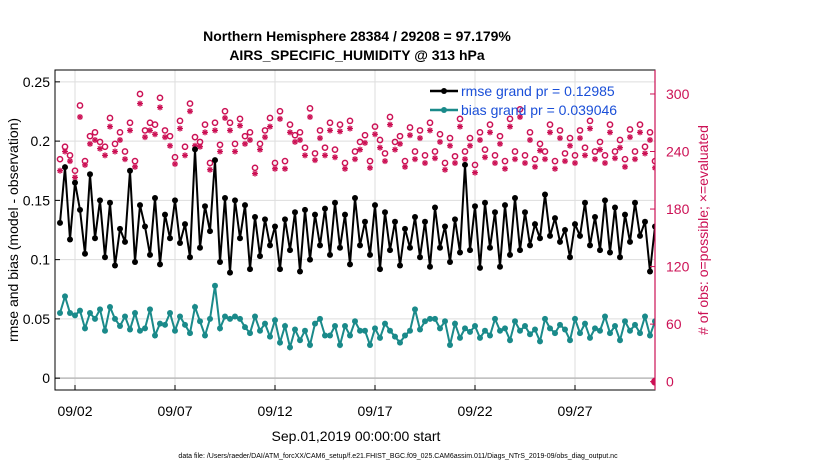 This screenshot has height=475, width=830. I want to click on right-y-tick-label: 180, so click(678, 209).